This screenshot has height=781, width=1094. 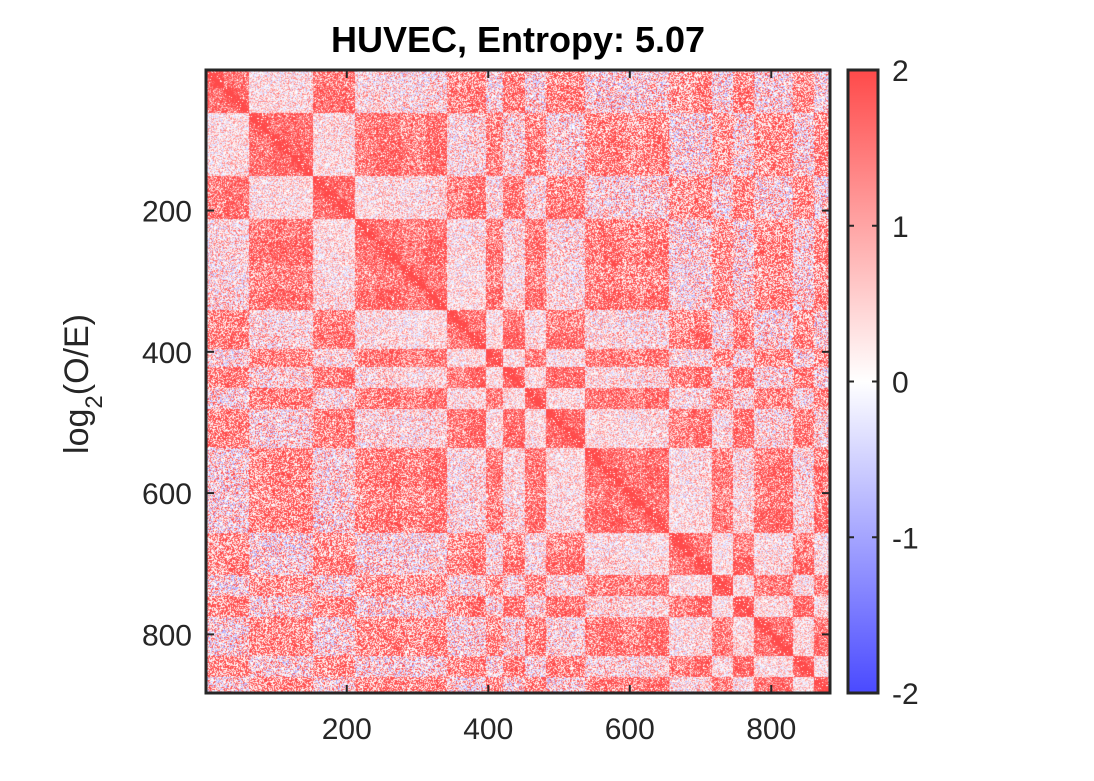 I want to click on colorbar-ticks: -2 -1 0 1 2, so click(x=883, y=383).